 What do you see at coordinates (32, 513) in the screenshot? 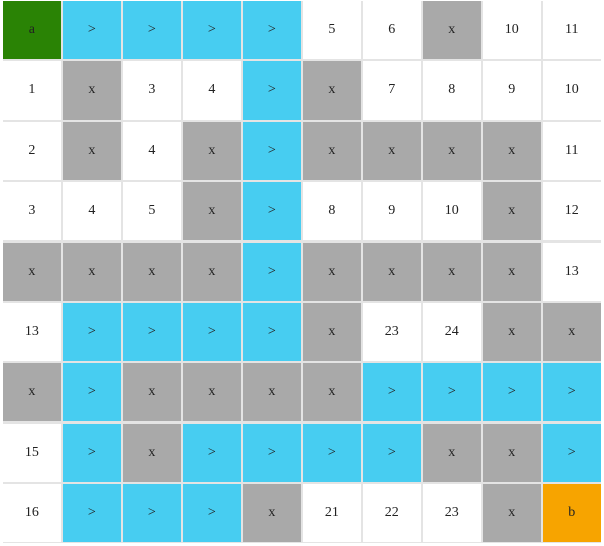
I see `empty-cell: 16` at bounding box center [32, 513].